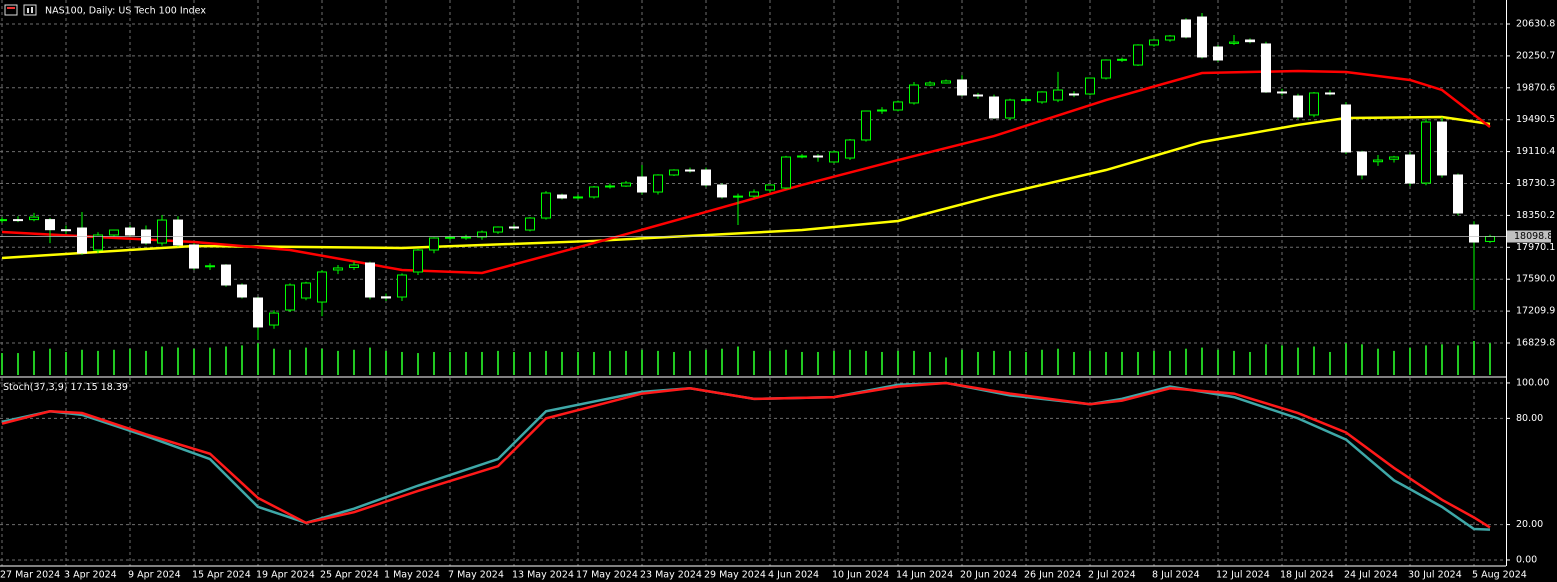 Image resolution: width=1557 pixels, height=582 pixels. I want to click on y-tick-label: 17209.9, so click(1535, 311).